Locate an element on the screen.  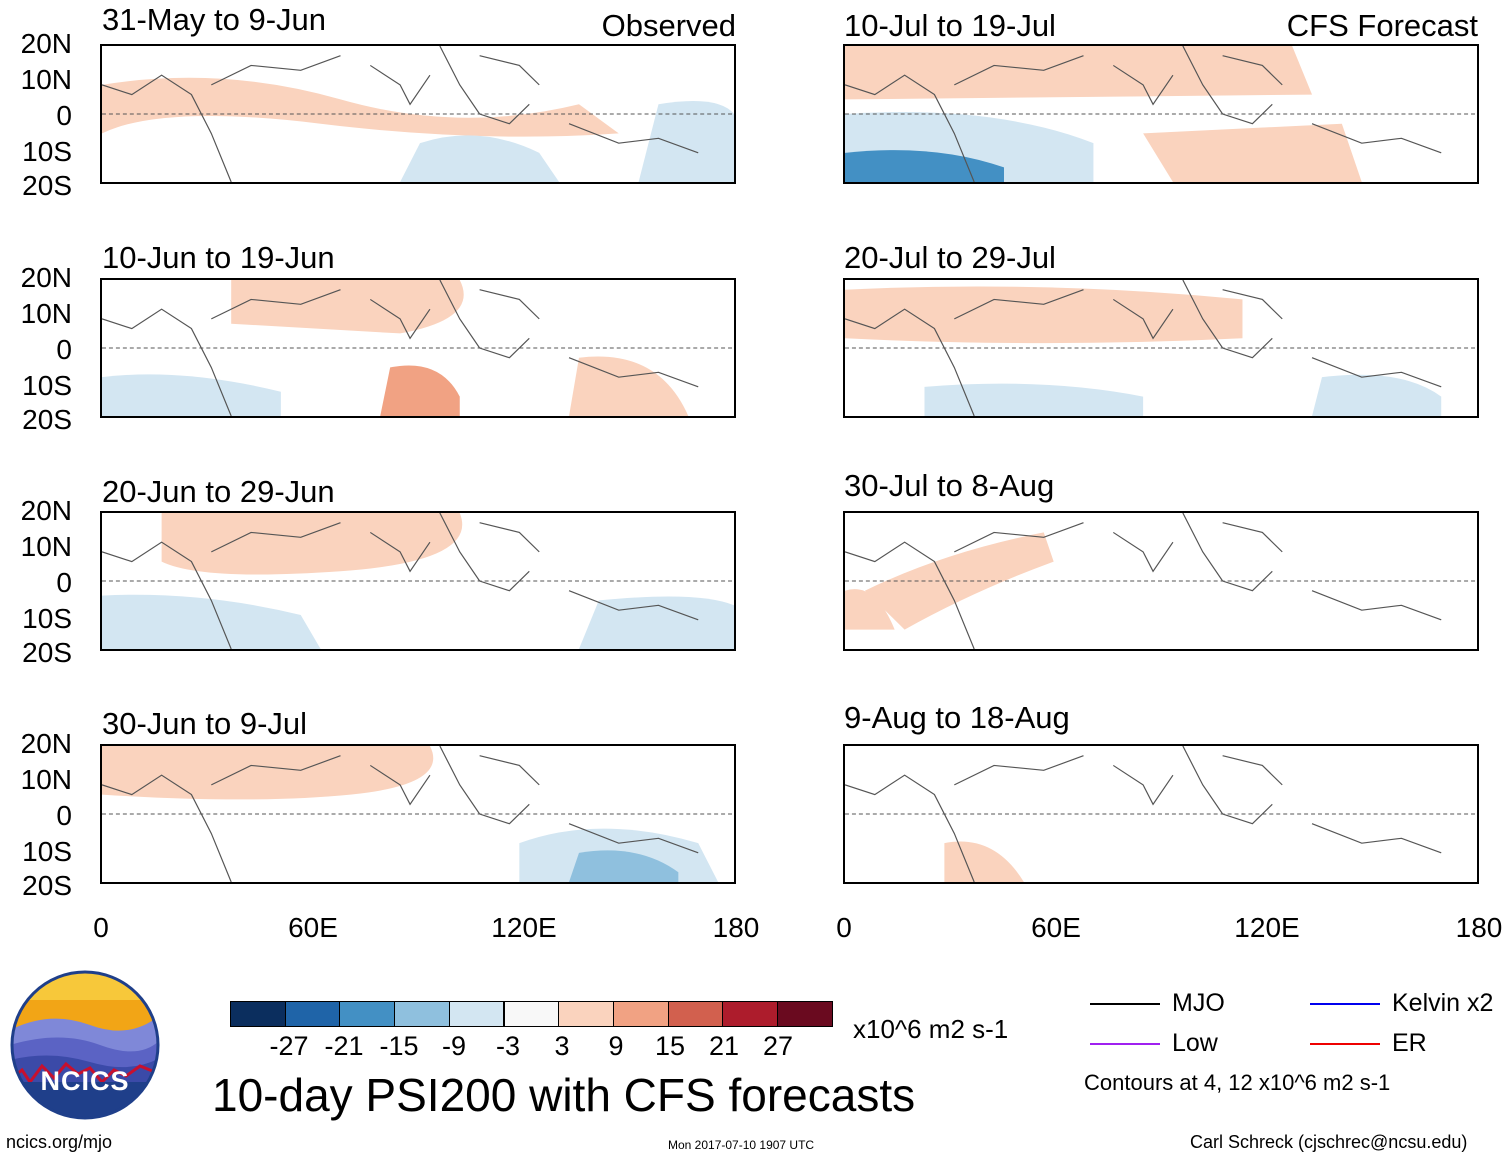
panel-title: 9-Aug to 18-Aug is located at coordinates (957, 717).